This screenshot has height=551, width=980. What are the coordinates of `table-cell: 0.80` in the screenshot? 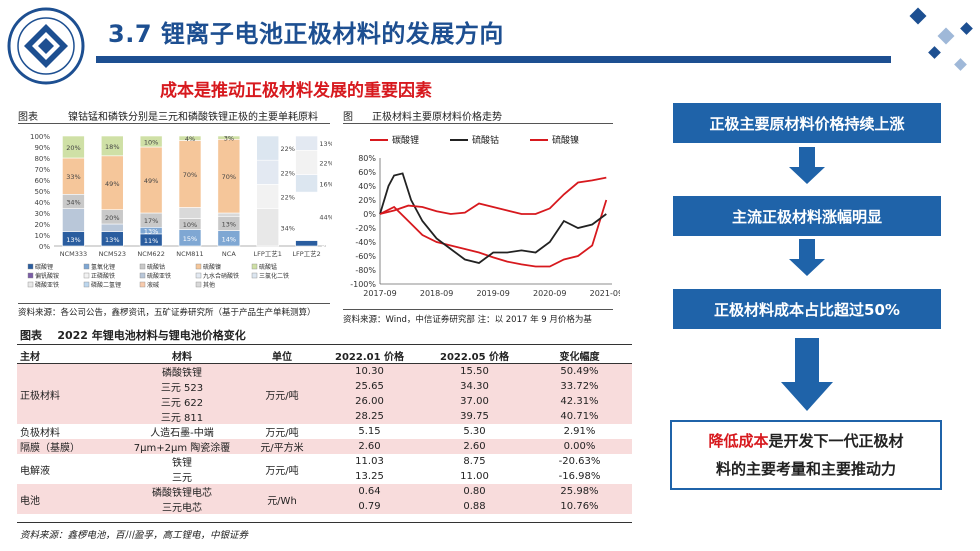 It's located at (474, 491).